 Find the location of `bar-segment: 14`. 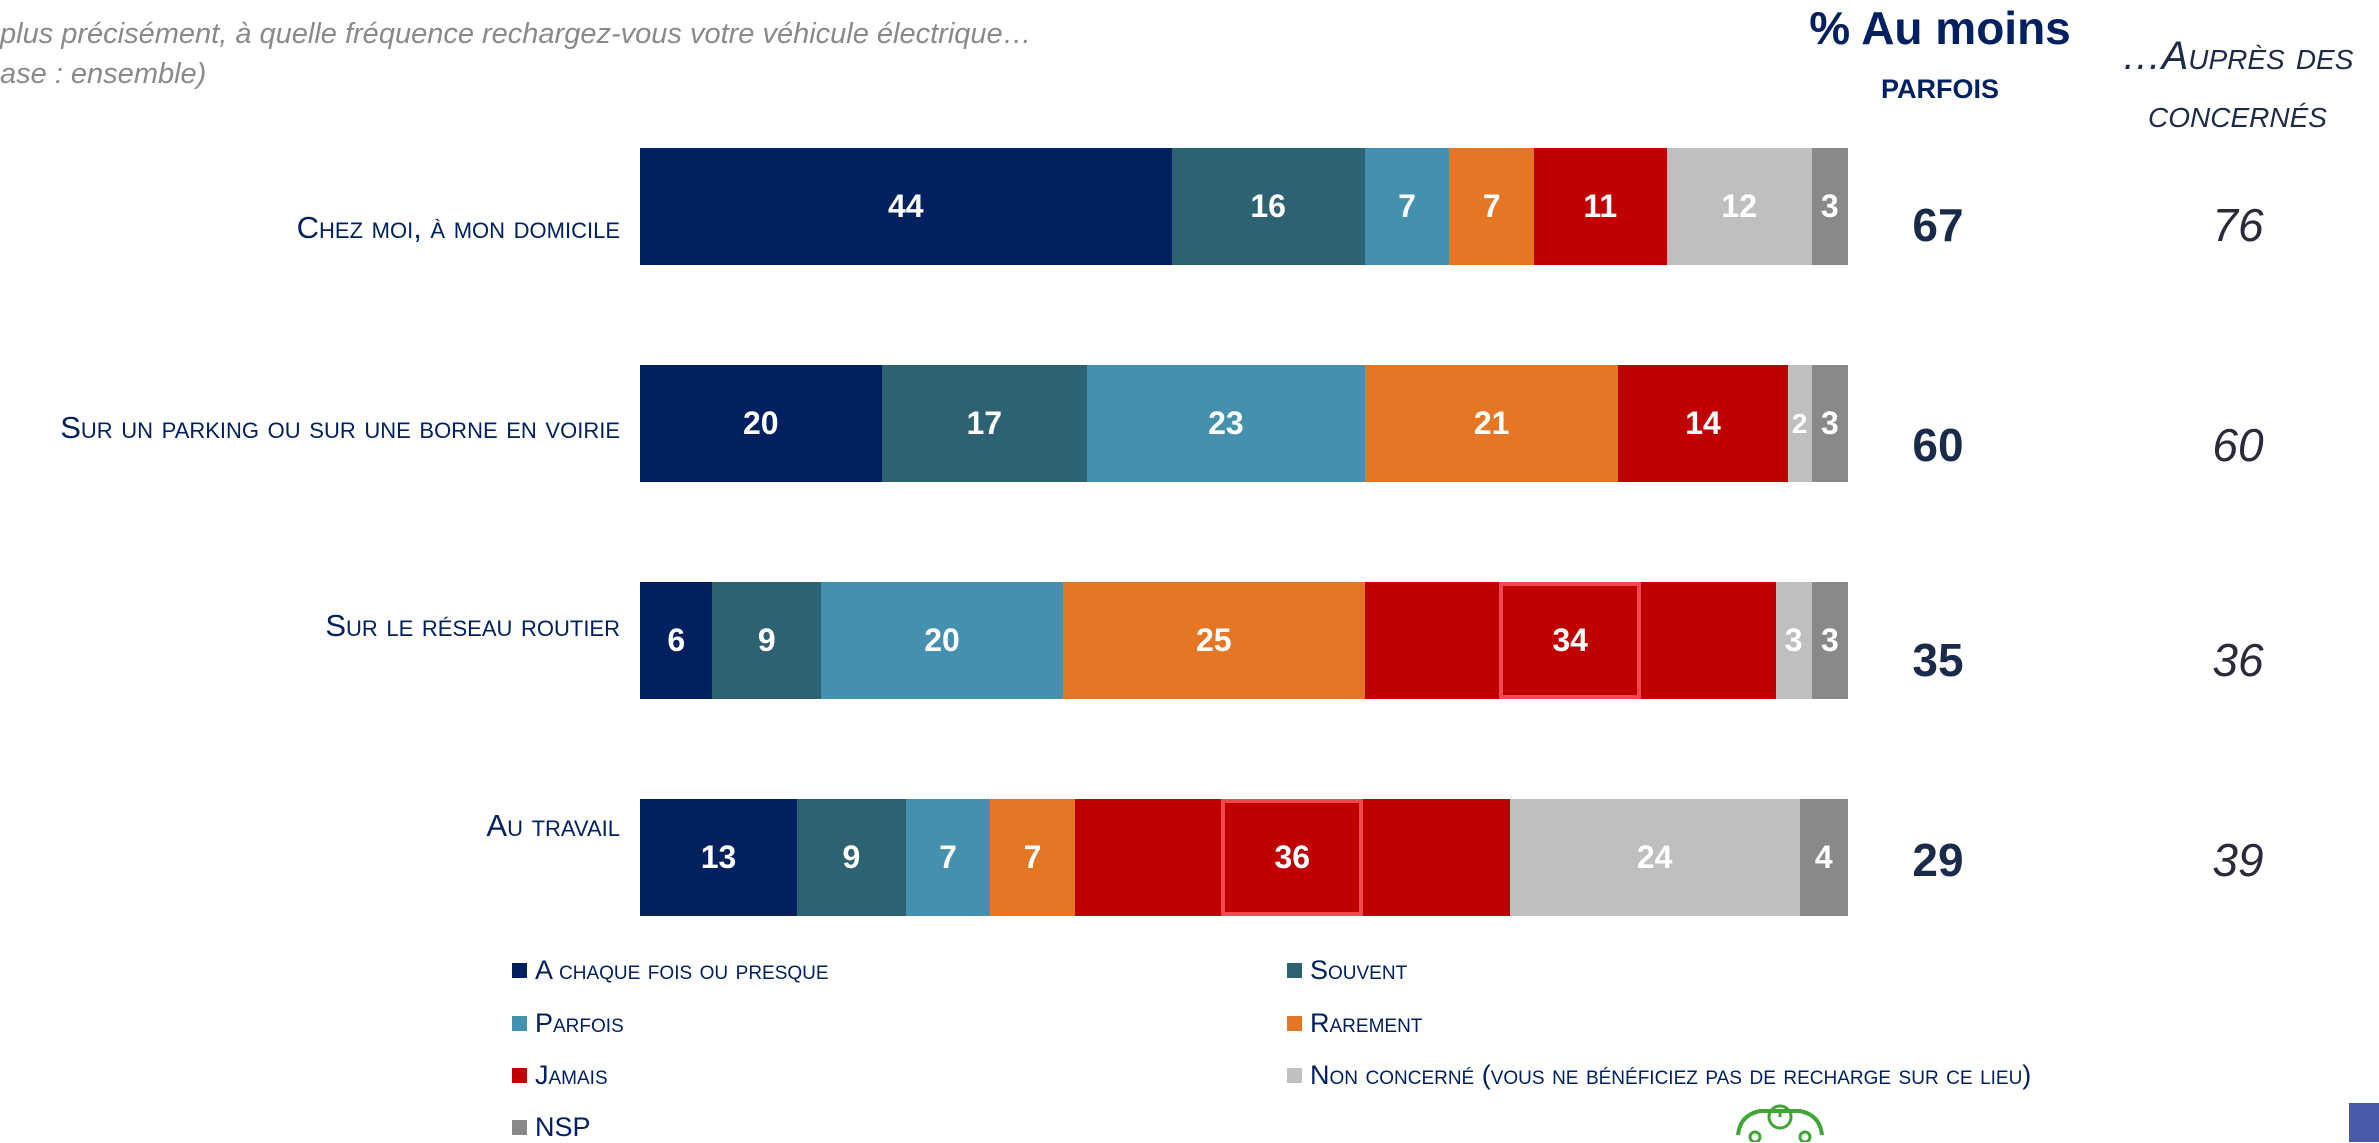

bar-segment: 14 is located at coordinates (1703, 423).